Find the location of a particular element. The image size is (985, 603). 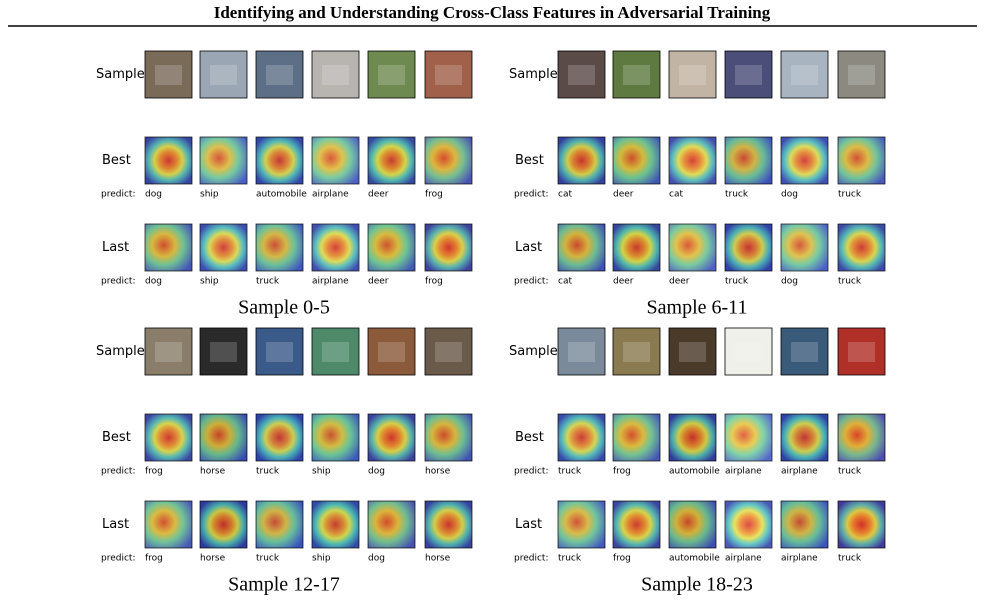

prediction: cat is located at coordinates (565, 282).